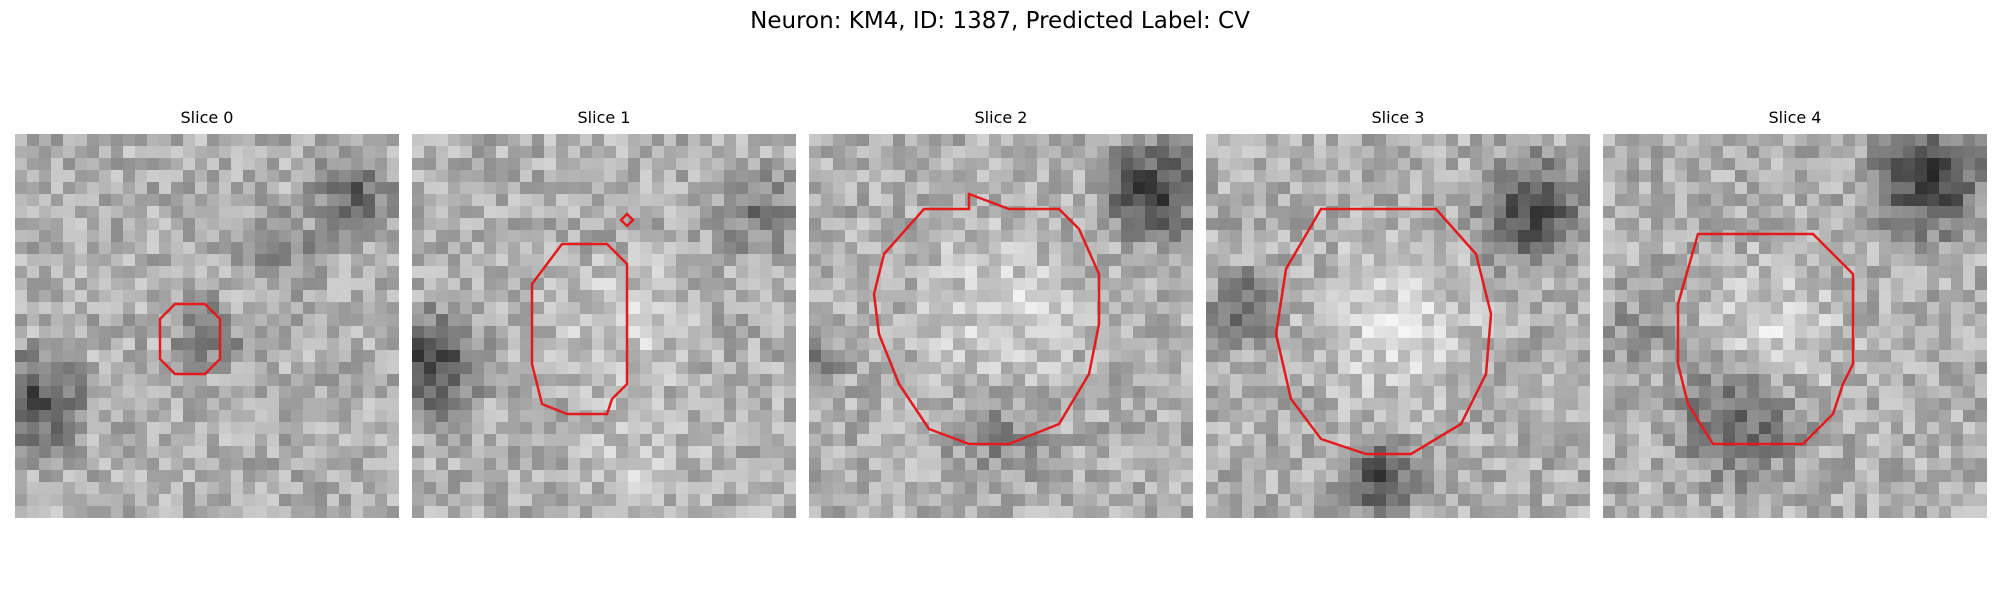 The width and height of the screenshot is (2000, 600). What do you see at coordinates (604, 117) in the screenshot?
I see `slice-title: Slice 1` at bounding box center [604, 117].